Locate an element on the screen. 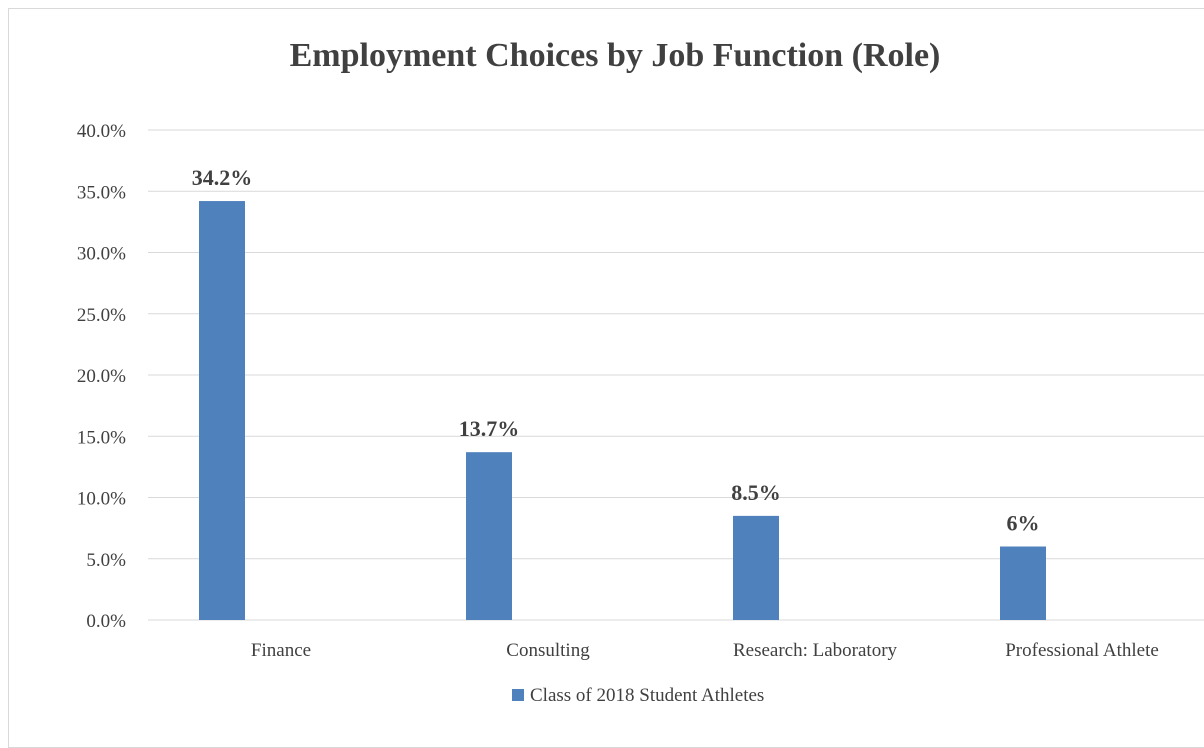 The image size is (1204, 748). legend: Class of 2018 Student Athletes is located at coordinates (638, 695).